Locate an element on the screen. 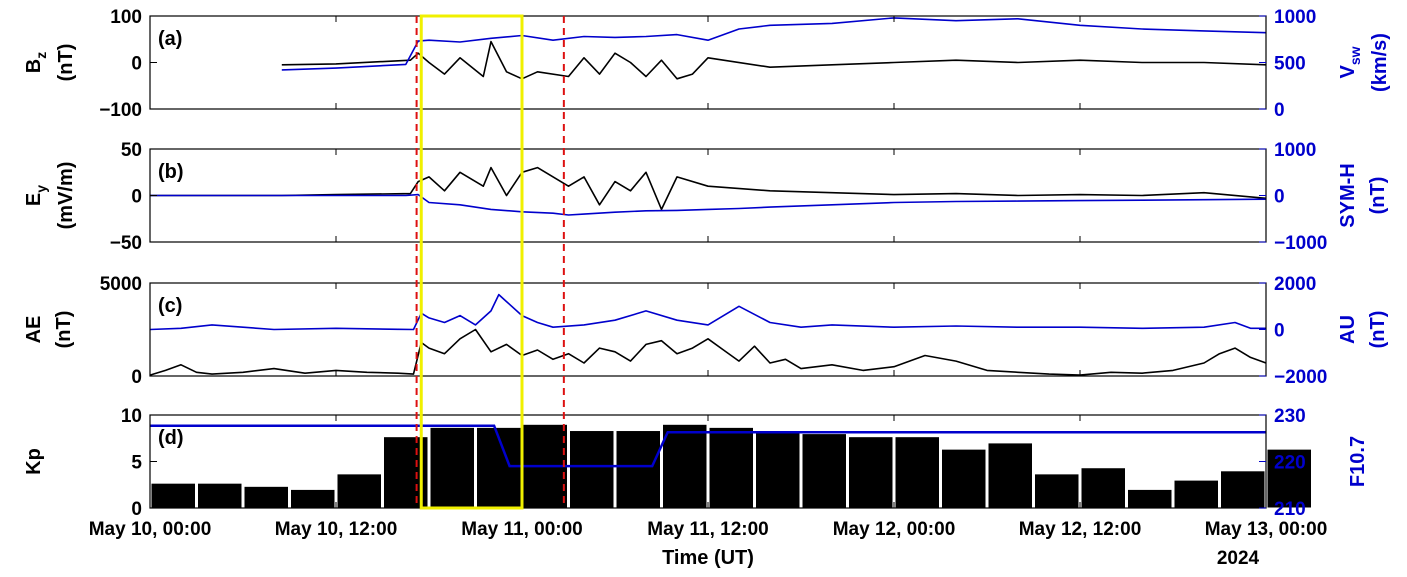 Image resolution: width=1407 pixels, height=577 pixels. panel-4-tag: (d) is located at coordinates (171, 438).